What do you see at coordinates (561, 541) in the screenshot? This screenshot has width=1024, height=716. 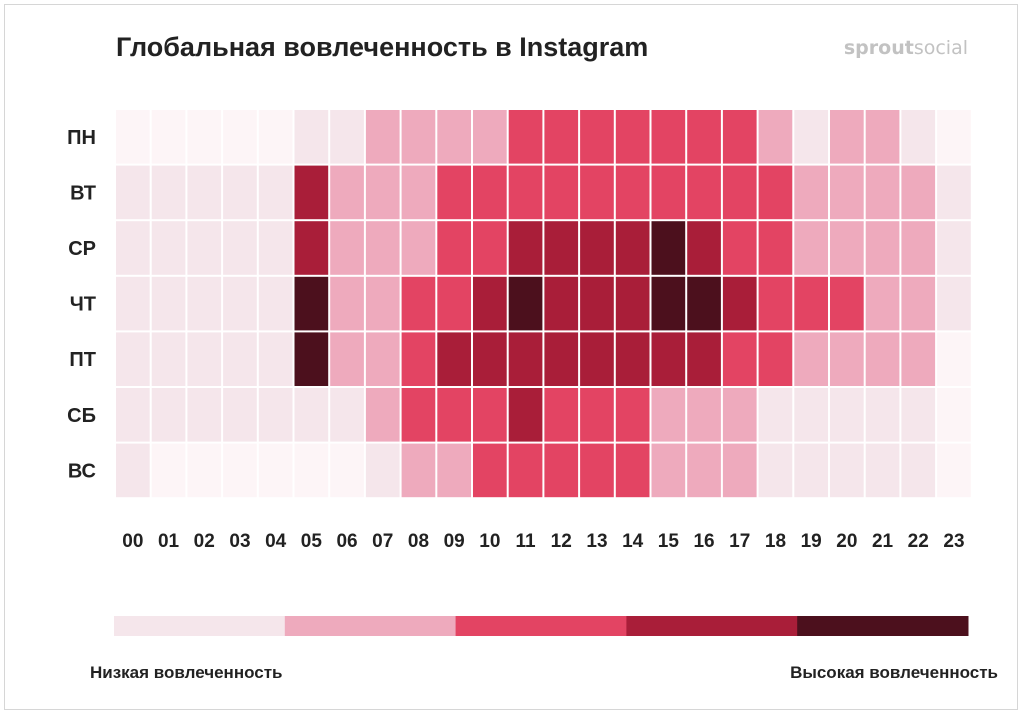 I see `column-label: 12` at bounding box center [561, 541].